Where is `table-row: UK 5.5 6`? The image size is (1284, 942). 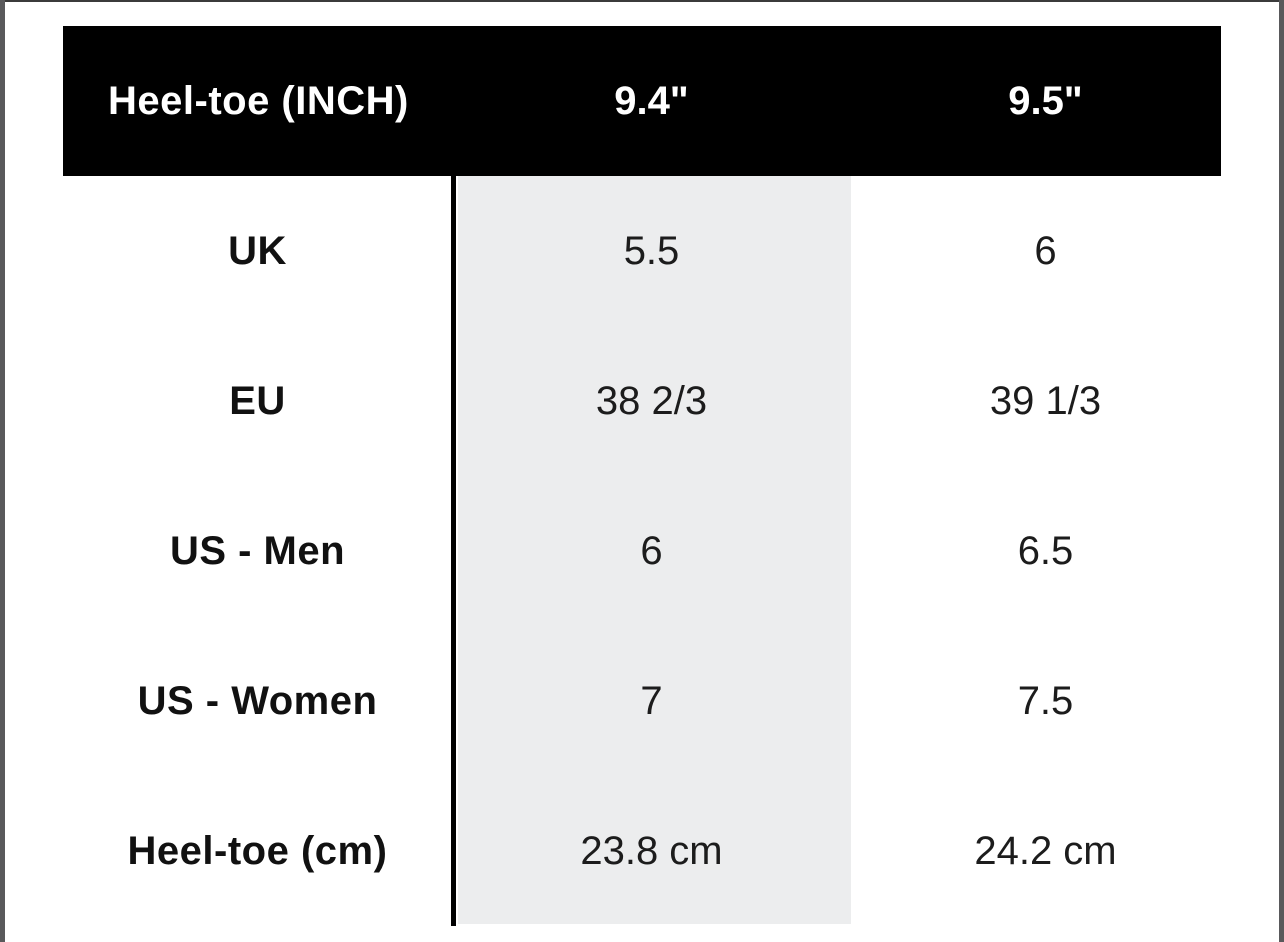 table-row: UK 5.5 6 is located at coordinates (651, 251).